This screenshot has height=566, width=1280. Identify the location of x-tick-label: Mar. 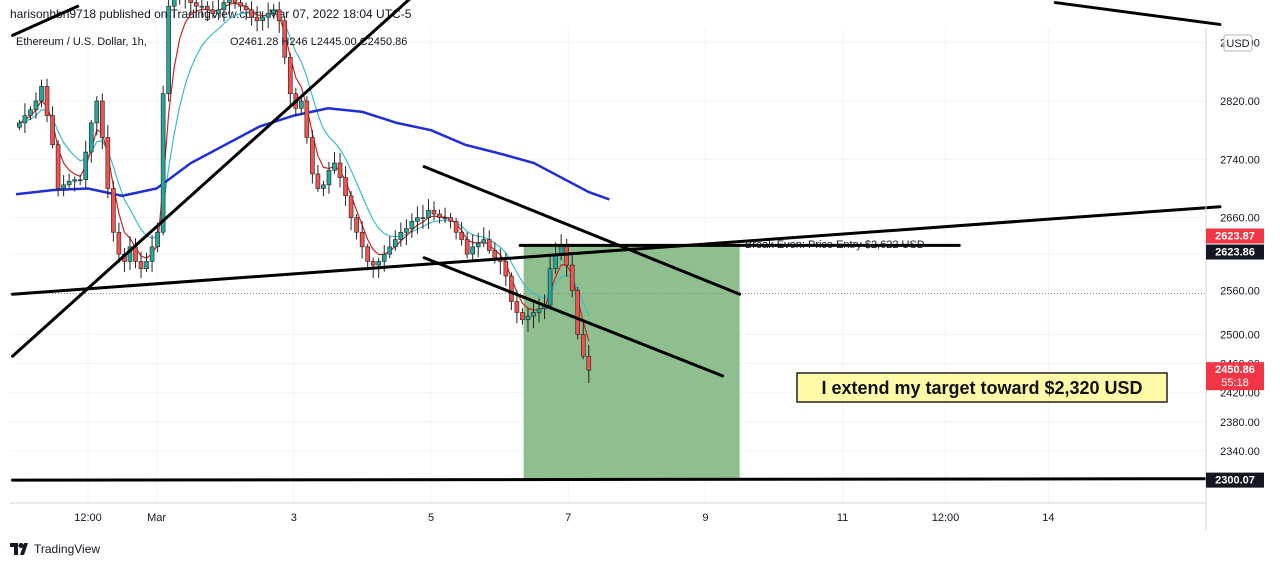
(156, 518).